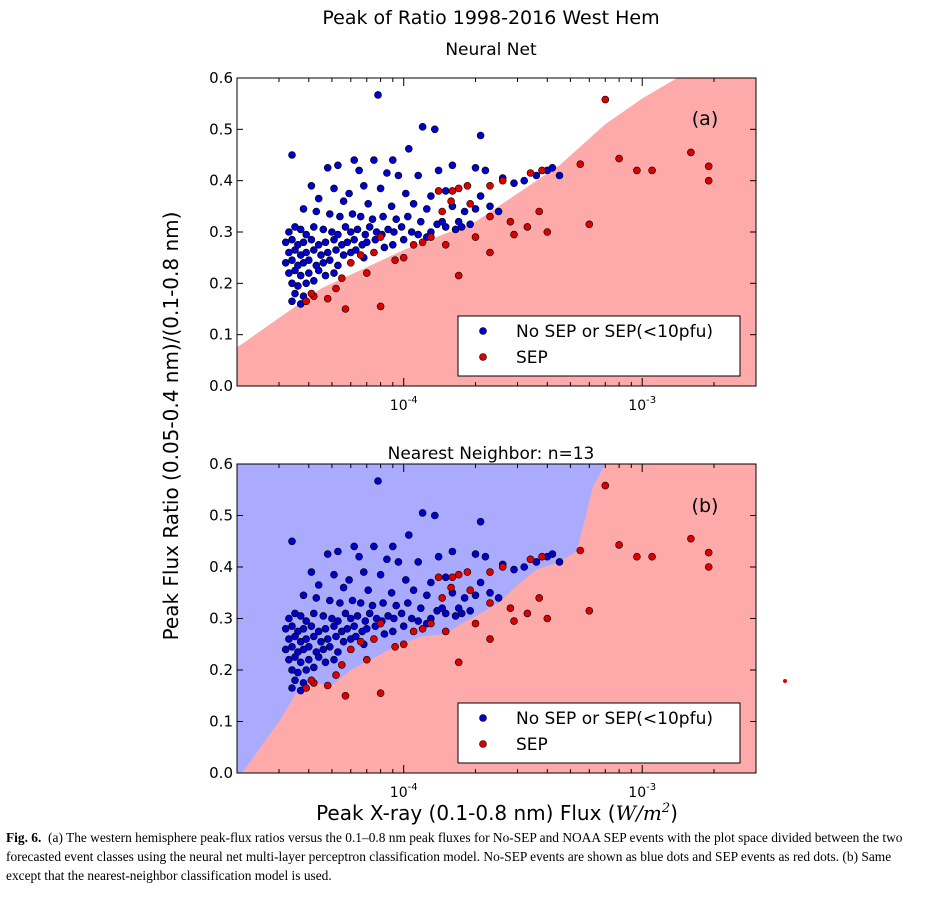  Describe the element at coordinates (221, 567) in the screenshot. I see `ytick-label: 0.4` at that location.